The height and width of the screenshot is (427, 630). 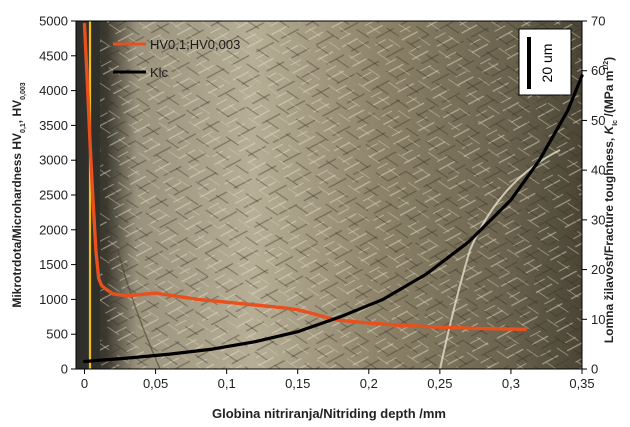 I want to click on y-left-title-comma: , HV, so click(x=17, y=111).